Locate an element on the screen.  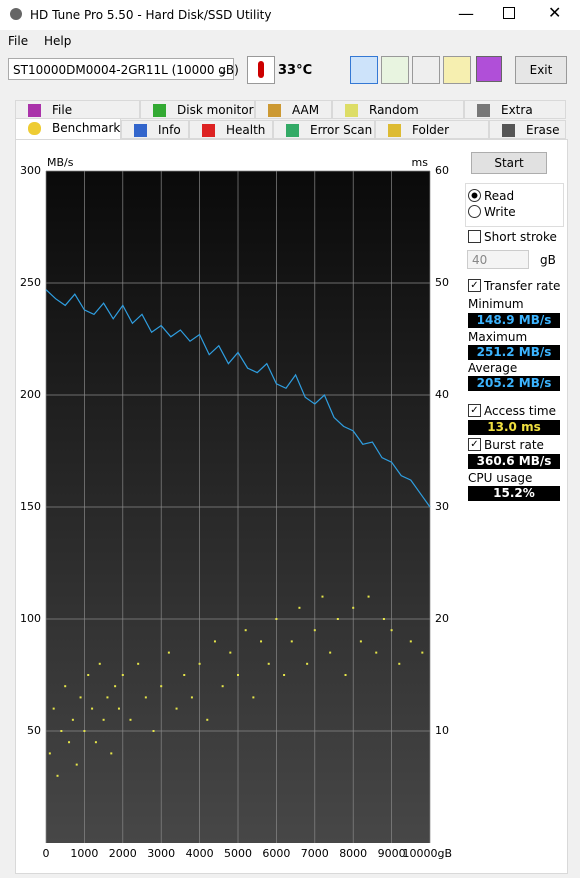
start-button: Start is located at coordinates (509, 163).